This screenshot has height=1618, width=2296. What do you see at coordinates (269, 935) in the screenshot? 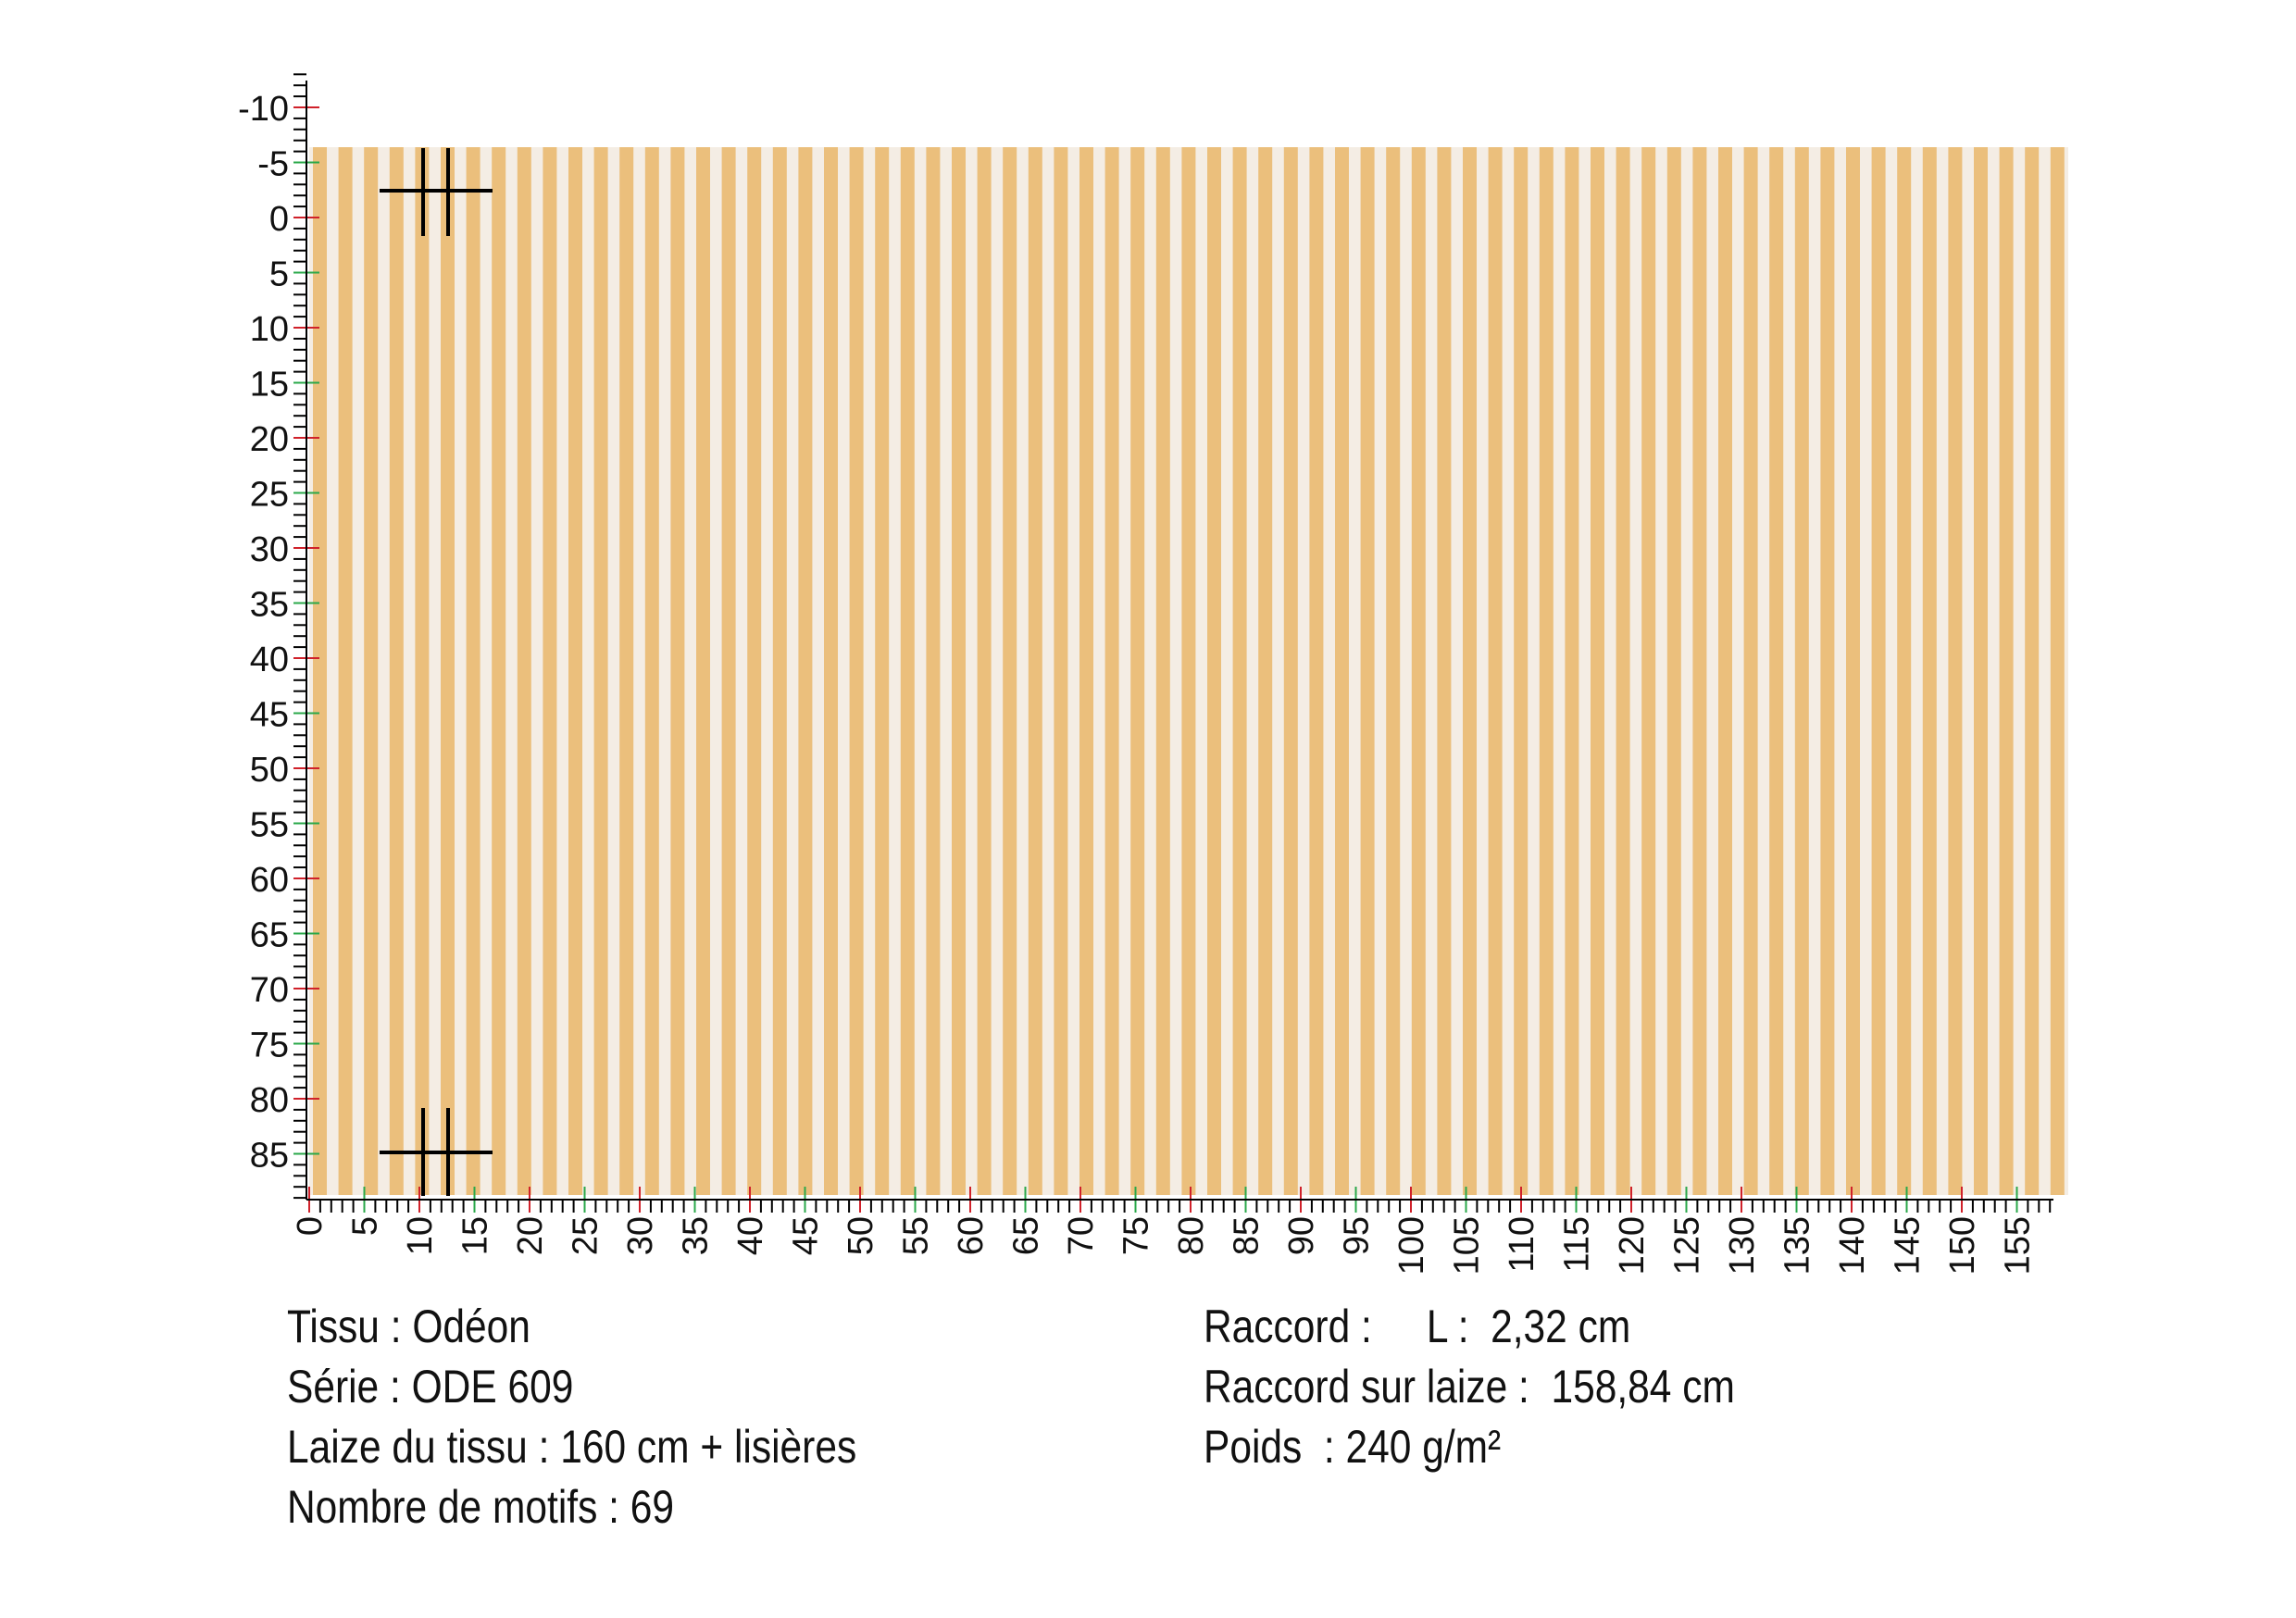
I see `vertical-ruler-label: 65` at bounding box center [269, 935].